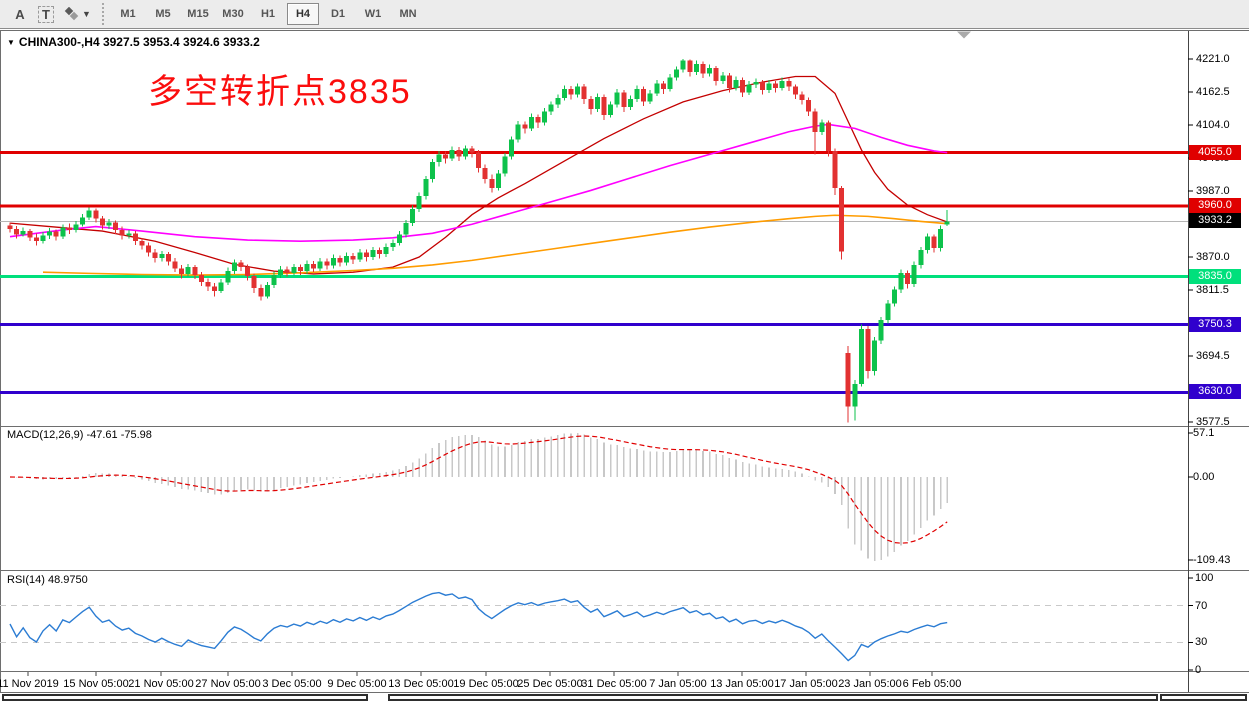 Image resolution: width=1249 pixels, height=701 pixels. I want to click on text-box-icon: T, so click(46, 14).